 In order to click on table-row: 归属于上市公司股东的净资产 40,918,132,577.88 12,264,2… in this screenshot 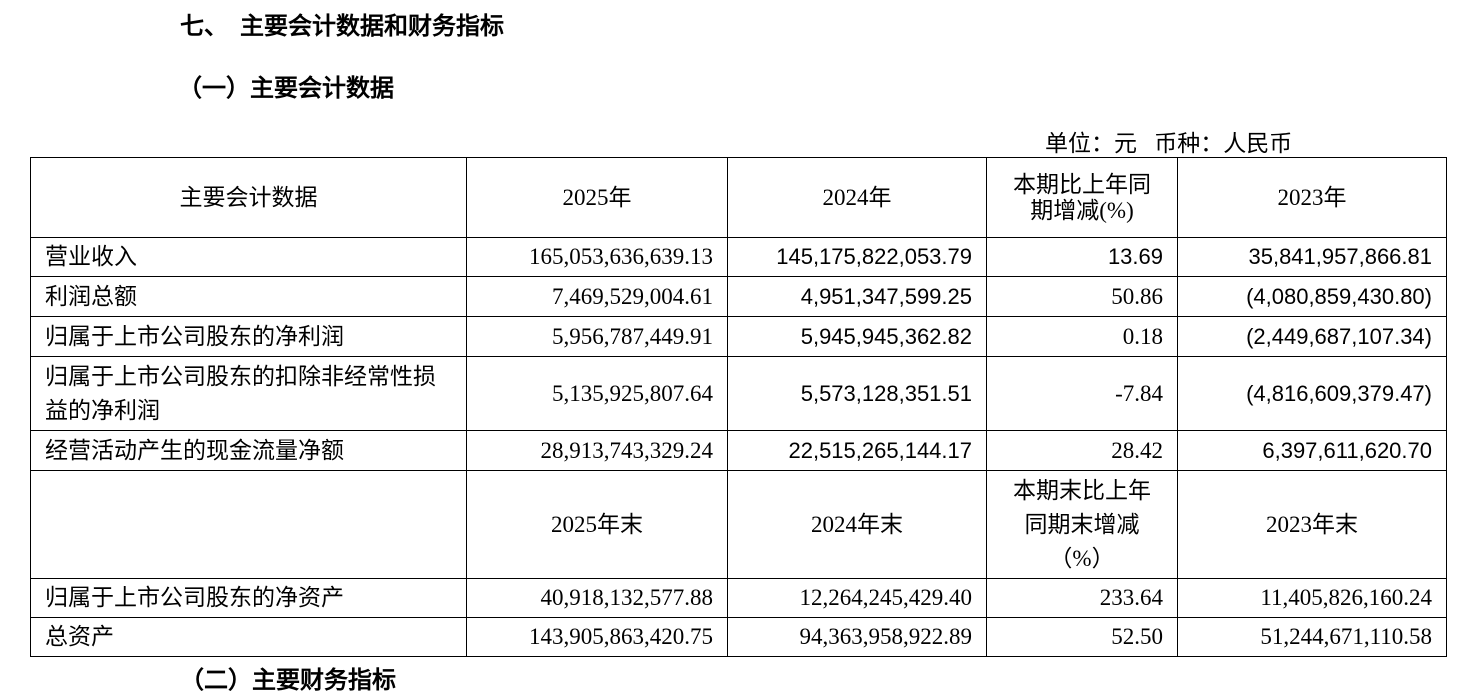, I will do `click(738, 598)`.